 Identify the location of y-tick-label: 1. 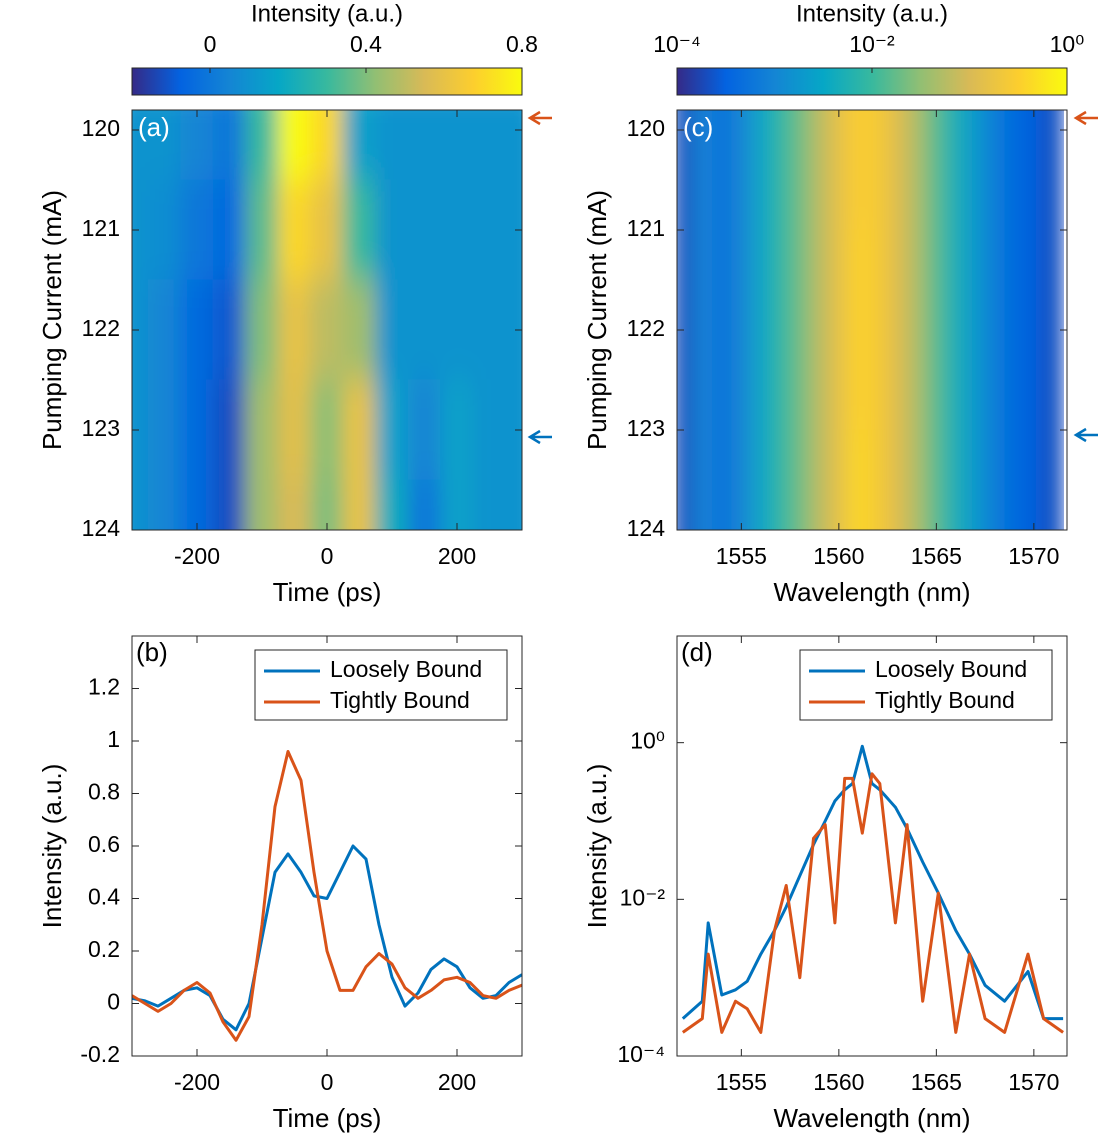
(113, 739).